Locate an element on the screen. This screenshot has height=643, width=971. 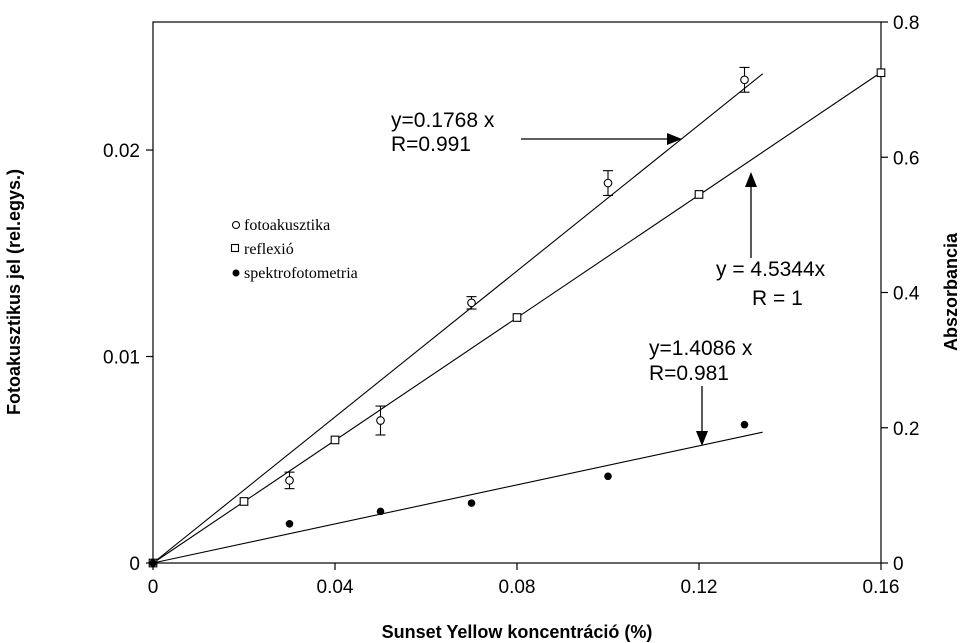
y-right-tick-label-2: 0.4 is located at coordinates (906, 294).